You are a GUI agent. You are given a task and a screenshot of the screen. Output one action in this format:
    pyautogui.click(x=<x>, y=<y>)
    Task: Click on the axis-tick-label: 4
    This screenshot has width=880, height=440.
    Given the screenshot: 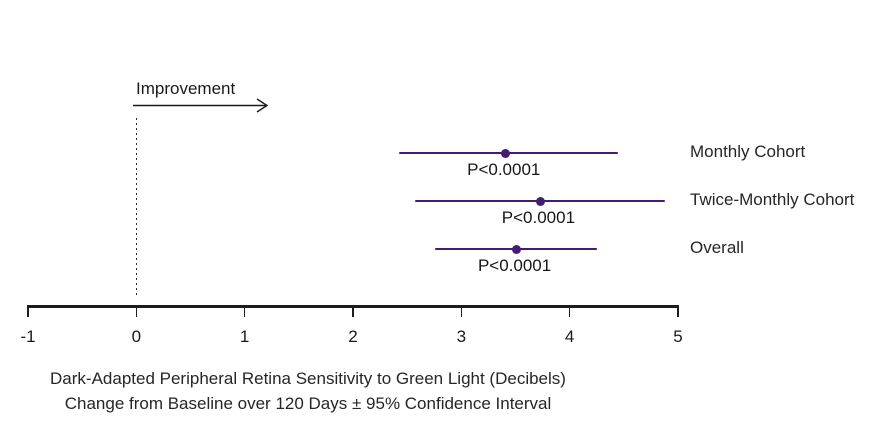 What is the action you would take?
    pyautogui.click(x=569, y=336)
    